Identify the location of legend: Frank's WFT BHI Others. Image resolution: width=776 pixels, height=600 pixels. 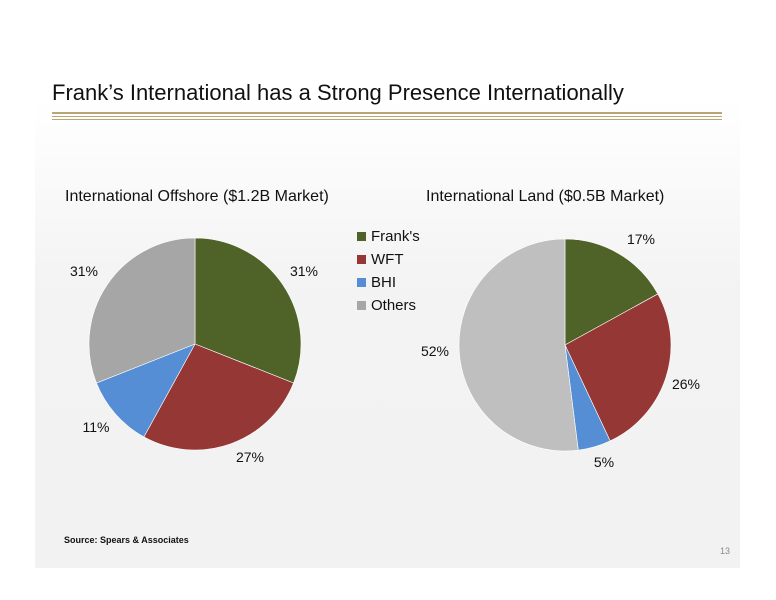
(388, 271).